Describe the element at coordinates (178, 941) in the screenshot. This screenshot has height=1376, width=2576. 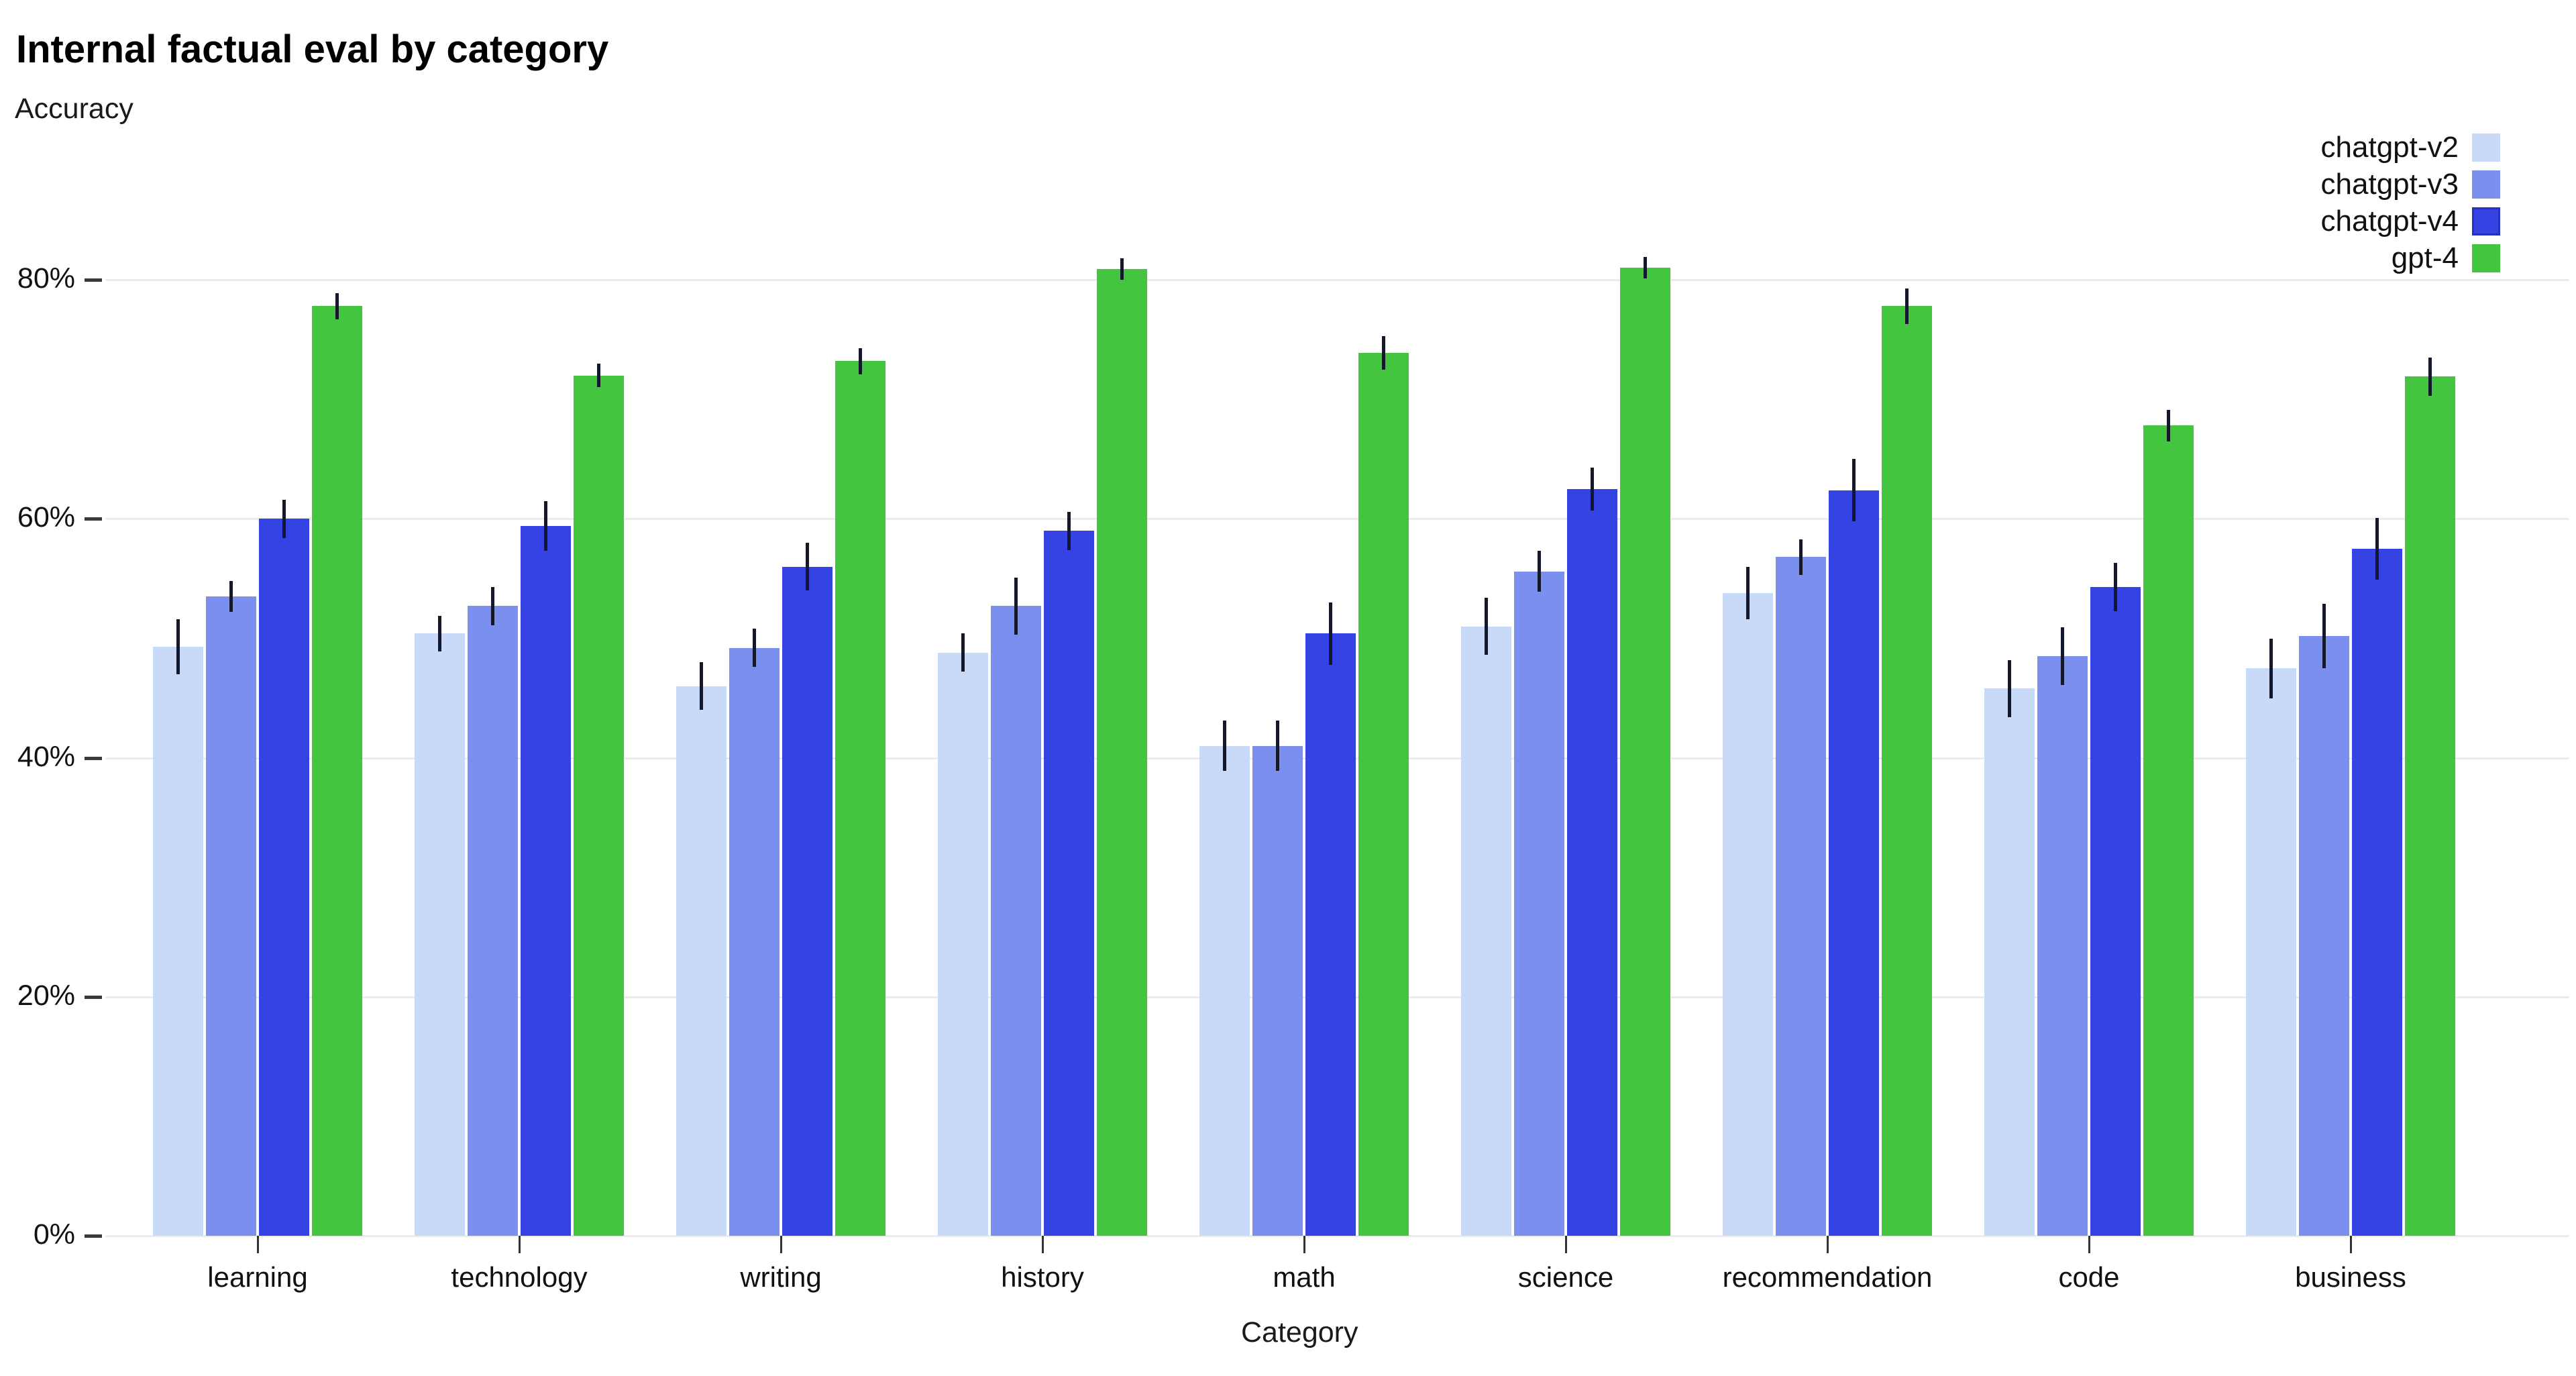
I see `bar-learning-chatgpt-v2` at that location.